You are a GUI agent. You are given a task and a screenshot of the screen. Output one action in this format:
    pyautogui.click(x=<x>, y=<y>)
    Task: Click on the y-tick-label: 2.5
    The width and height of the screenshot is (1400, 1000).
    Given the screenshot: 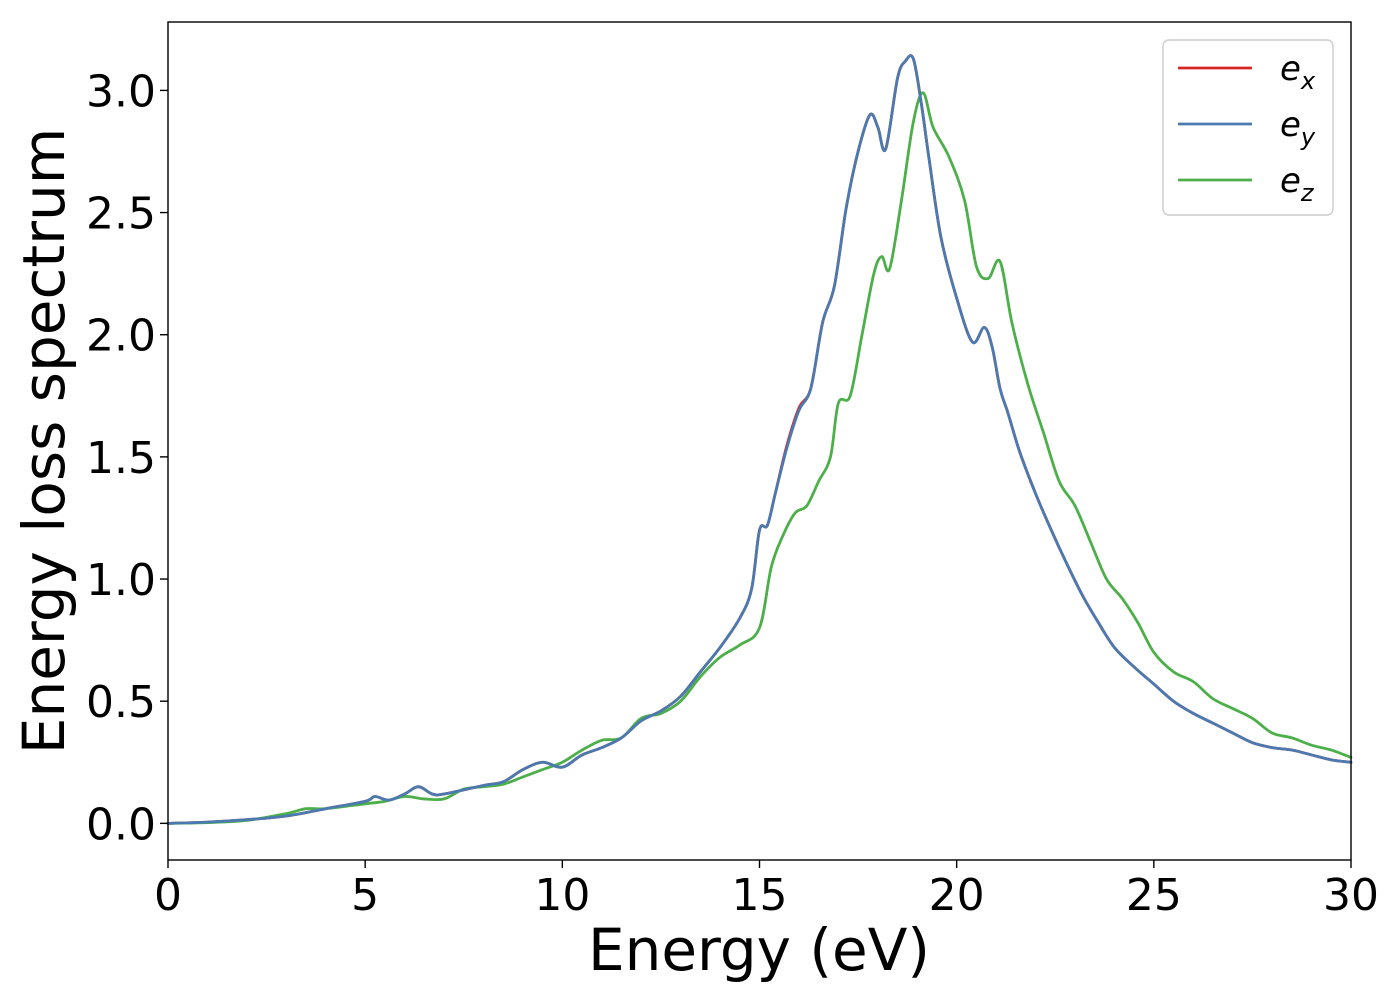 What is the action you would take?
    pyautogui.click(x=121, y=214)
    